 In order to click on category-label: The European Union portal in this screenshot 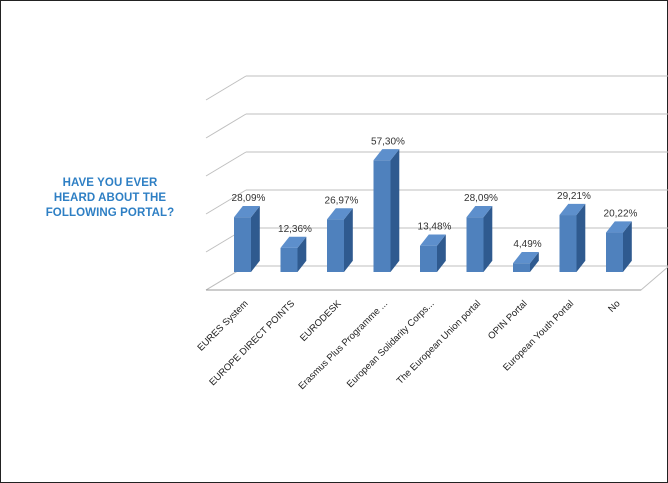, I will do `click(439, 342)`.